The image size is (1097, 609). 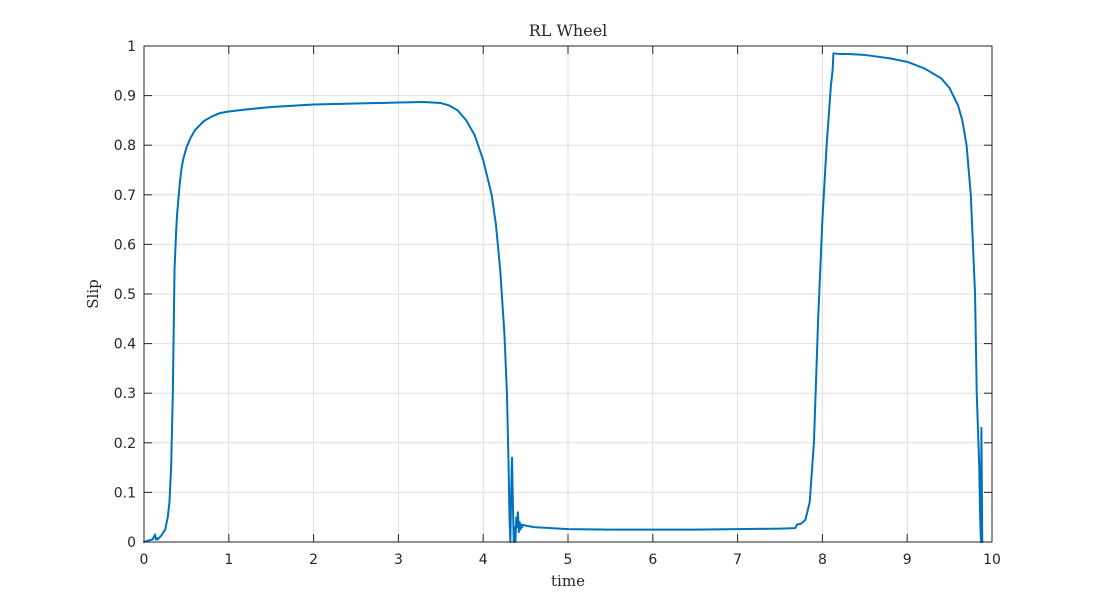 I want to click on x-tick-label: 10, so click(x=992, y=560).